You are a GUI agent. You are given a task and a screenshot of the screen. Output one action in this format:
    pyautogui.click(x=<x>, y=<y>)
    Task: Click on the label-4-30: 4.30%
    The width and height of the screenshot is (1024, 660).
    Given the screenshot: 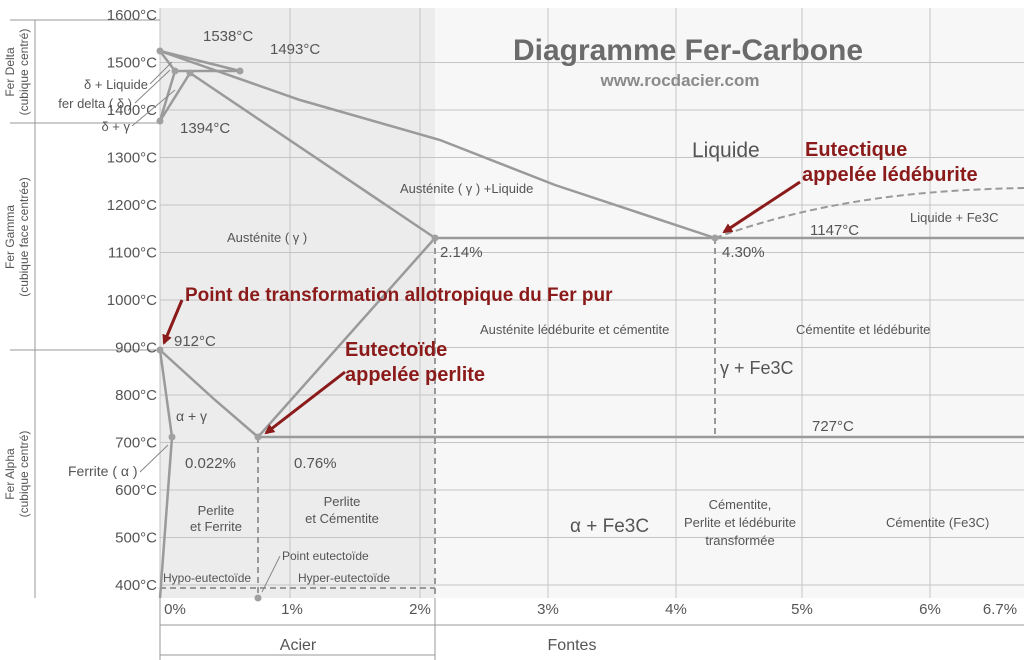 What is the action you would take?
    pyautogui.click(x=743, y=252)
    